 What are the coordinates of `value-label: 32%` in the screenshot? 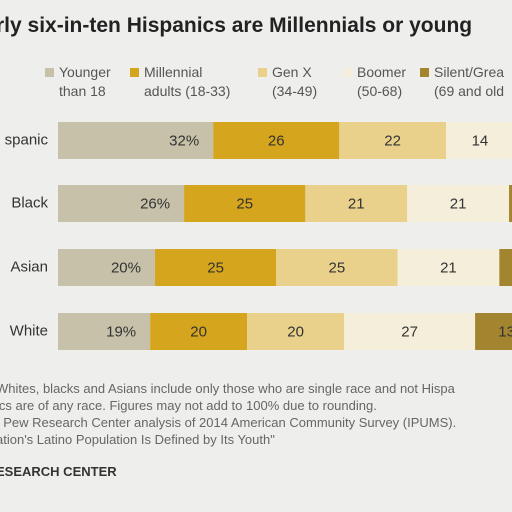 It's located at (184, 140).